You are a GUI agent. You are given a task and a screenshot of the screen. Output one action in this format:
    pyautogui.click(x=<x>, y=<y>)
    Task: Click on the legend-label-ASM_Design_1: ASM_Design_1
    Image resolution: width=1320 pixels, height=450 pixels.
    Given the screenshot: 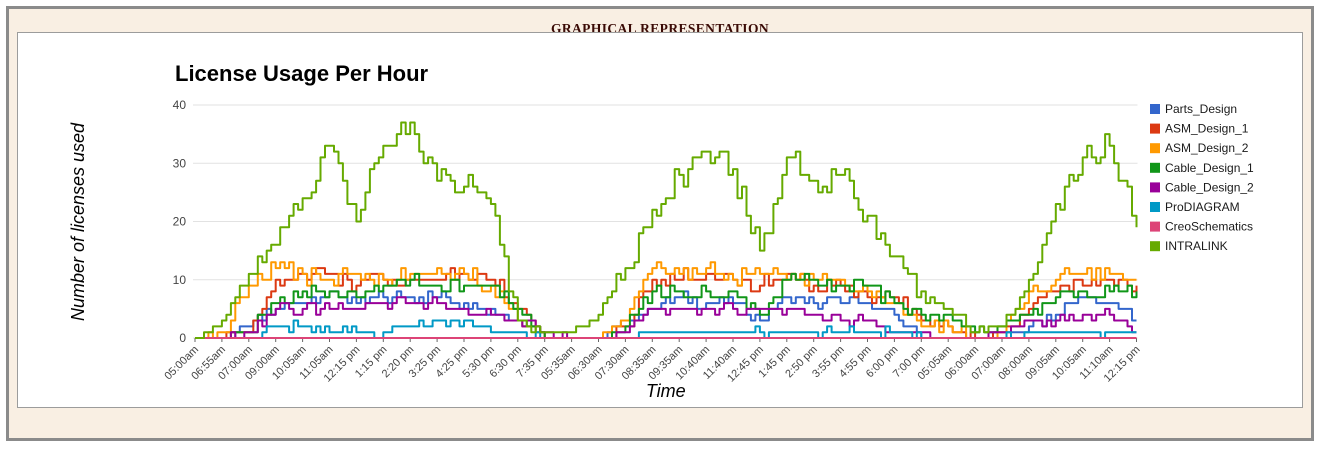 What is the action you would take?
    pyautogui.click(x=1207, y=129)
    